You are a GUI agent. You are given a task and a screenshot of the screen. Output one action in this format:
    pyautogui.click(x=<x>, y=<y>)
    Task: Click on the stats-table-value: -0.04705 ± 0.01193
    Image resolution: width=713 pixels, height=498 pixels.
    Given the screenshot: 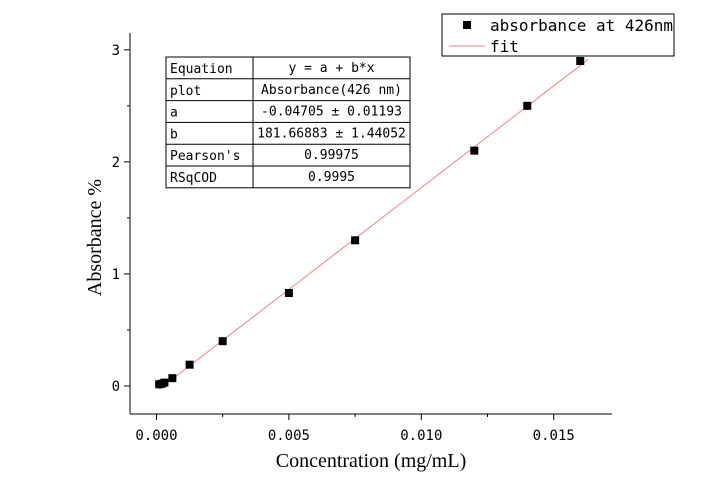 What is the action you would take?
    pyautogui.click(x=331, y=112)
    